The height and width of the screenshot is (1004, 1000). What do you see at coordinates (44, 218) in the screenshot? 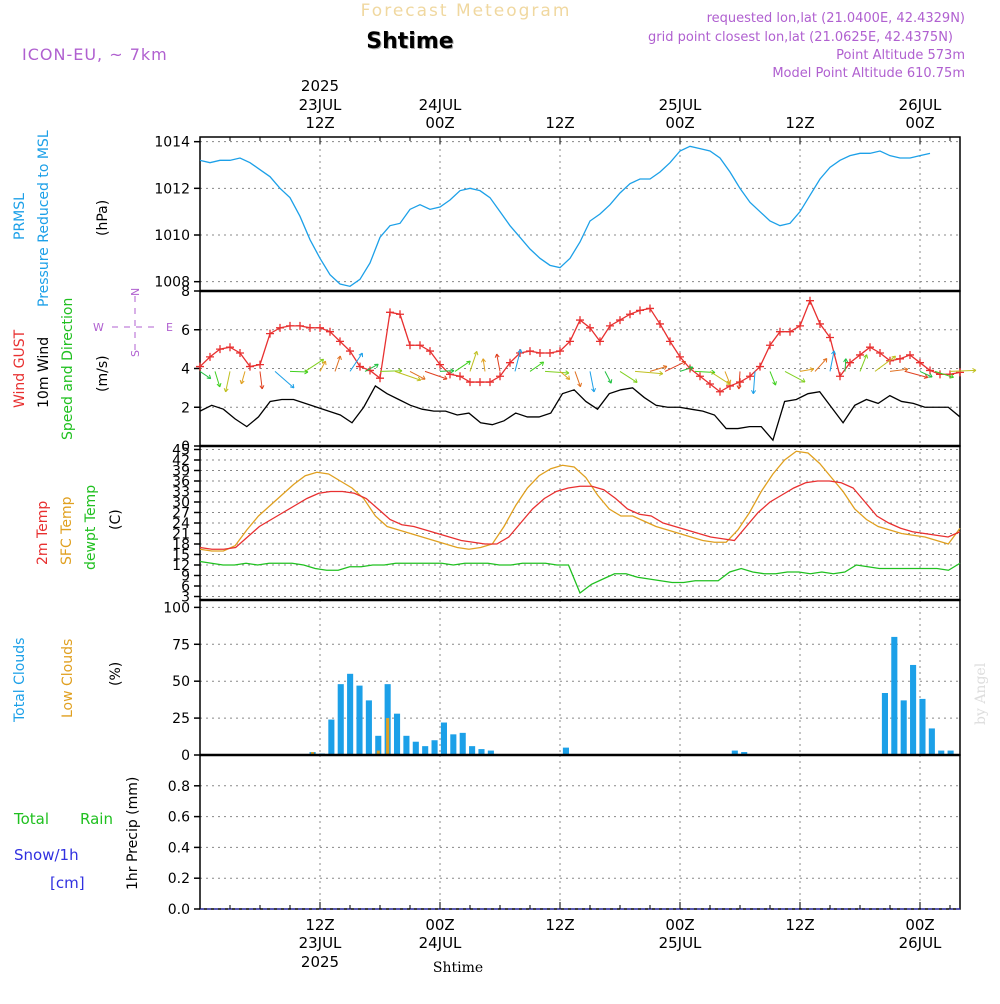
I see `pressure-msl-label: Pressure Reduced to MSL` at bounding box center [44, 218].